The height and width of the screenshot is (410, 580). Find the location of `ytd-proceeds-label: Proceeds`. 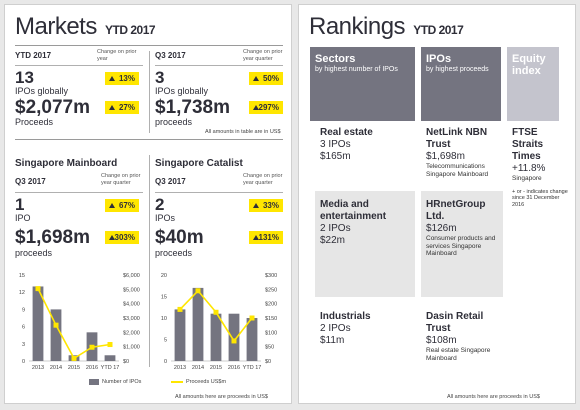

ytd-proceeds-label: Proceeds is located at coordinates (34, 122).